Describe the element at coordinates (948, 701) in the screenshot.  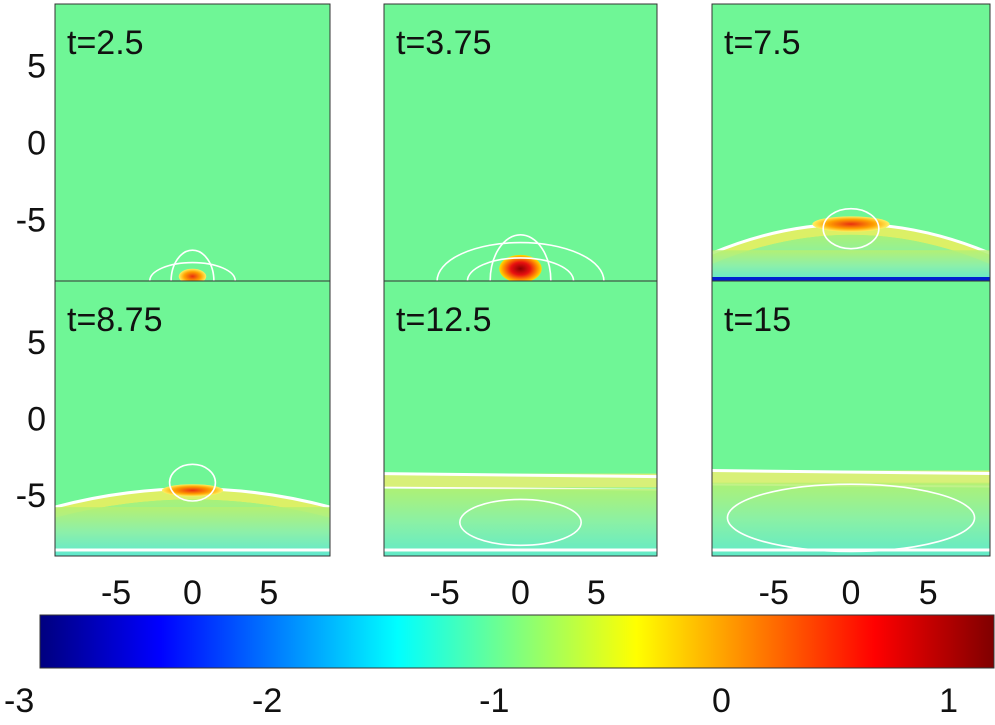
I see `colorbar-tick-label: 1` at that location.